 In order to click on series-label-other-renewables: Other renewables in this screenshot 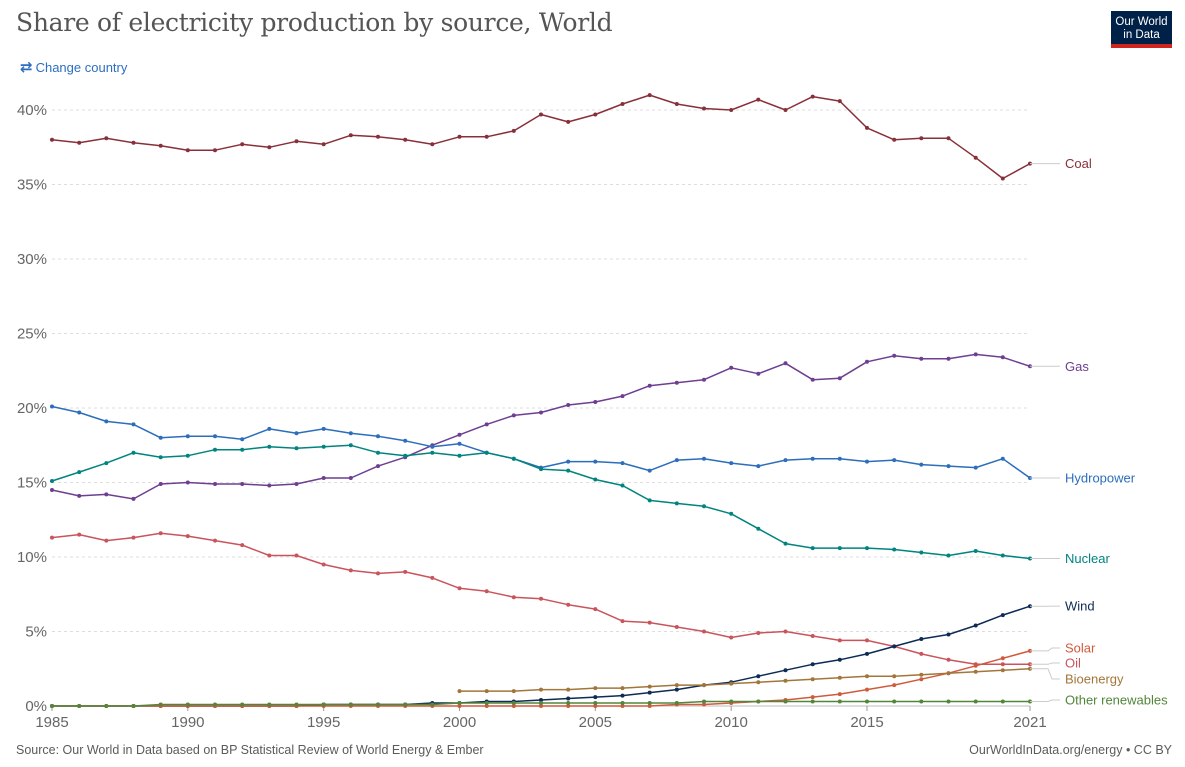, I will do `click(1116, 700)`.